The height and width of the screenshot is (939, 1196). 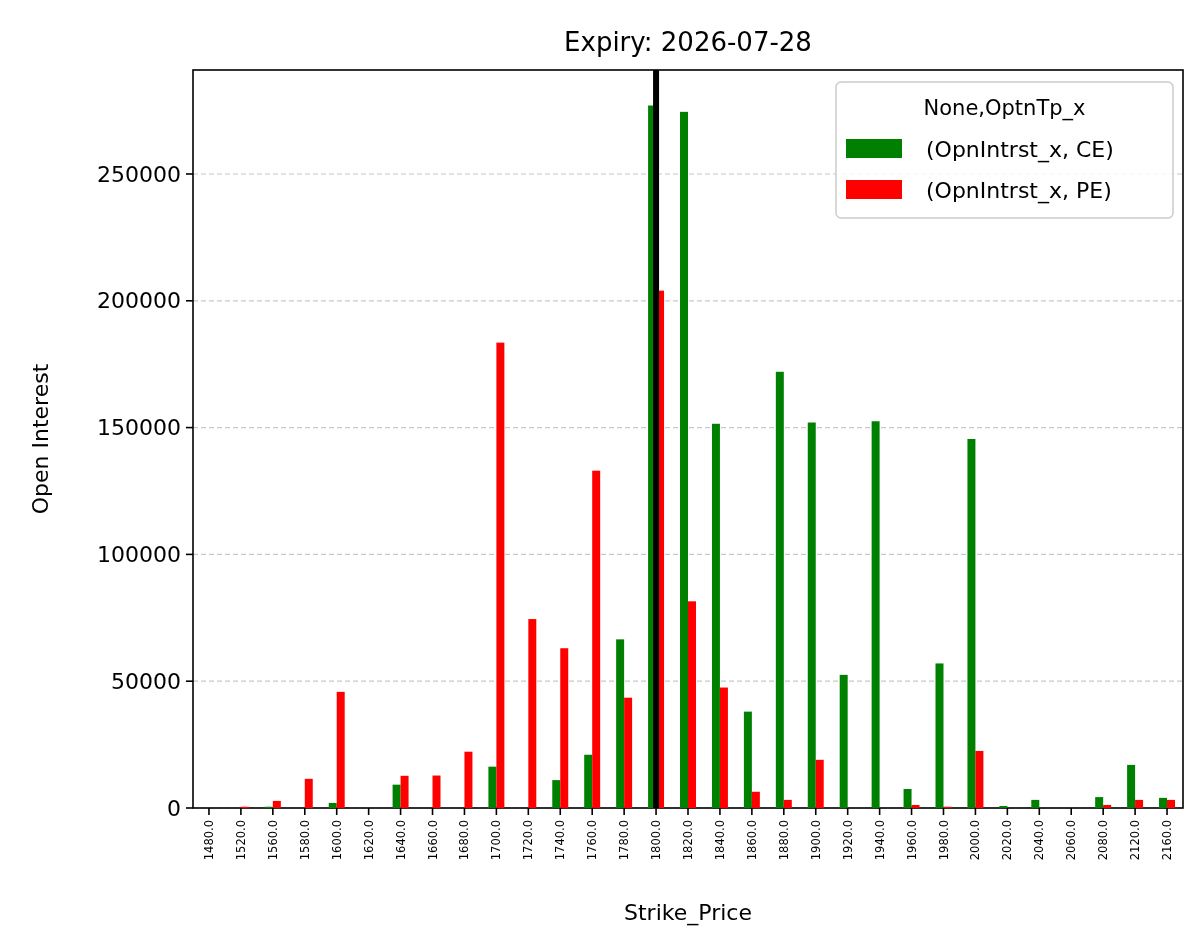 What do you see at coordinates (1019, 190) in the screenshot?
I see `legend-label: (OpnIntrst_x, PE)` at bounding box center [1019, 190].